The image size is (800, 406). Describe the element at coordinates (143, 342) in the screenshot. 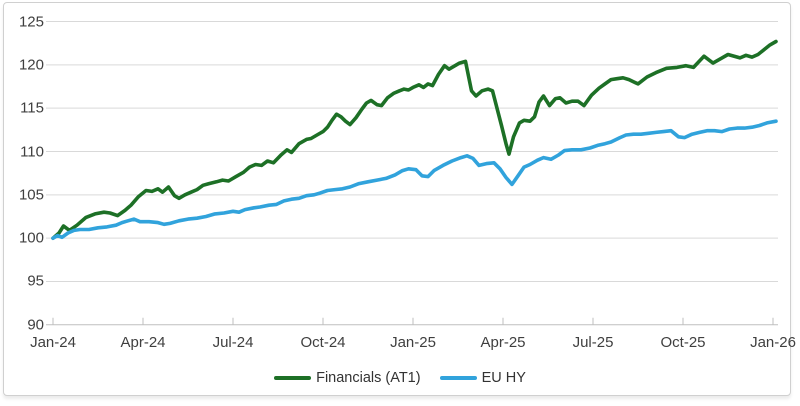

I see `x-tick-label-Apr-24: Apr-24` at that location.